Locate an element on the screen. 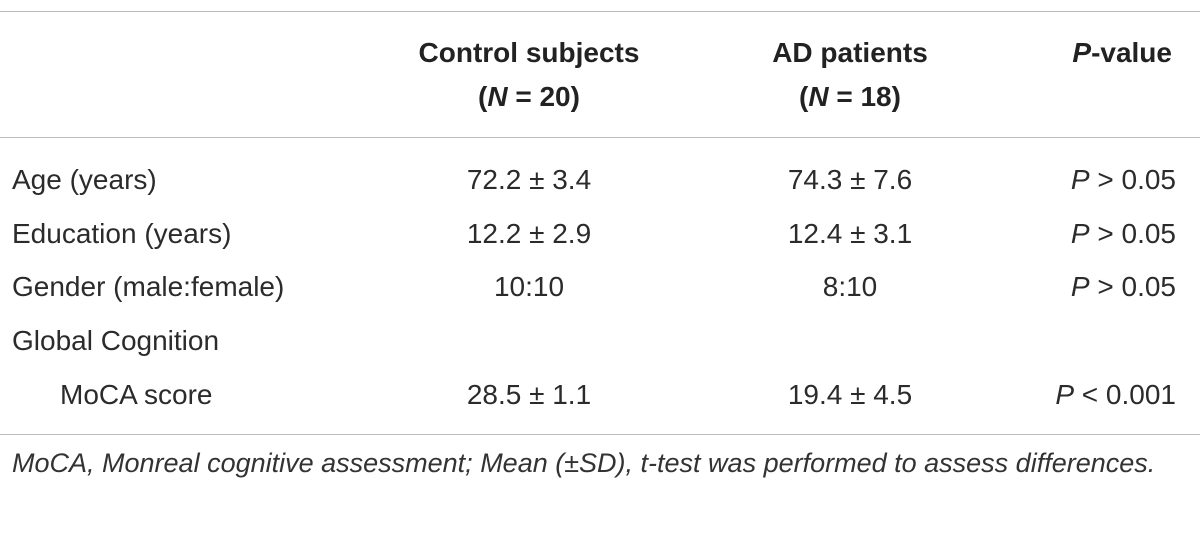 Image resolution: width=1200 pixels, height=534 pixels. row-ad-value: 19.4 ± 4.5 is located at coordinates (850, 394).